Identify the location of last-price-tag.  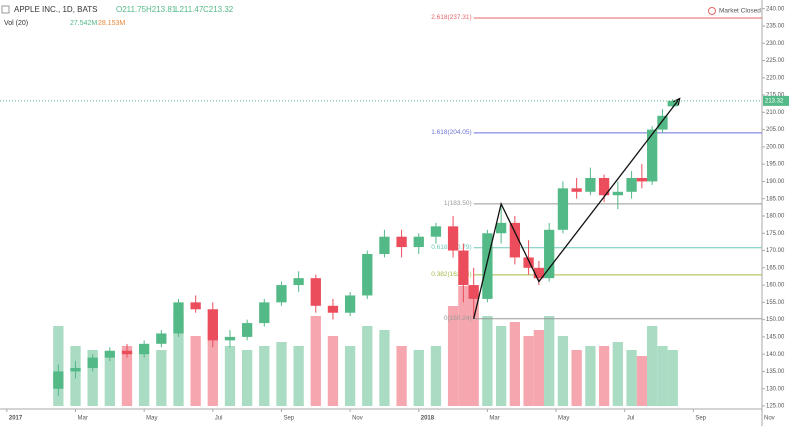
(776, 100).